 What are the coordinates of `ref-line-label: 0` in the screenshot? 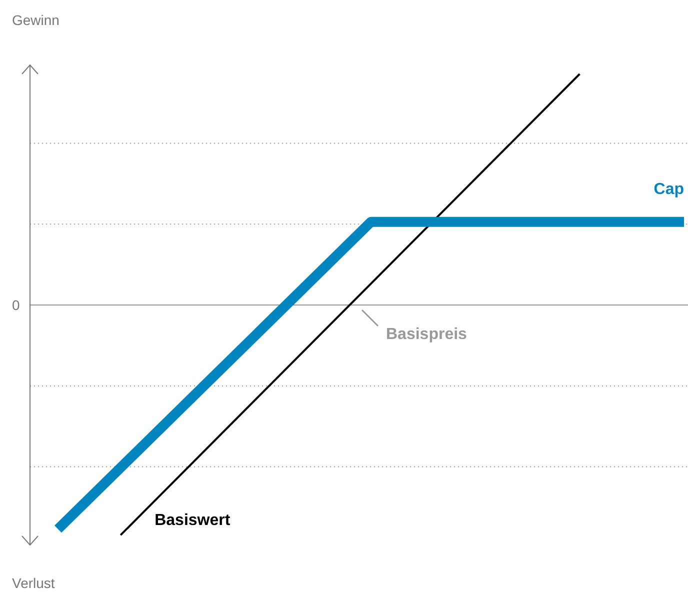 It's located at (16, 305).